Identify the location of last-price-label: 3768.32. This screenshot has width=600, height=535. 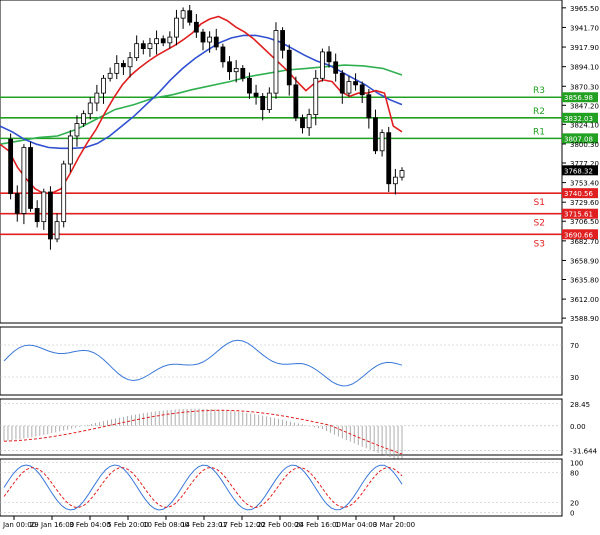
(578, 171).